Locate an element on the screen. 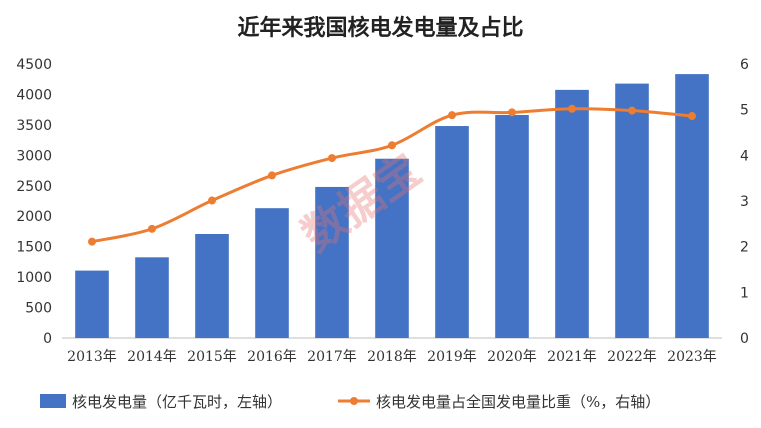 This screenshot has width=761, height=428. y-right-tick-label: 6 is located at coordinates (744, 65).